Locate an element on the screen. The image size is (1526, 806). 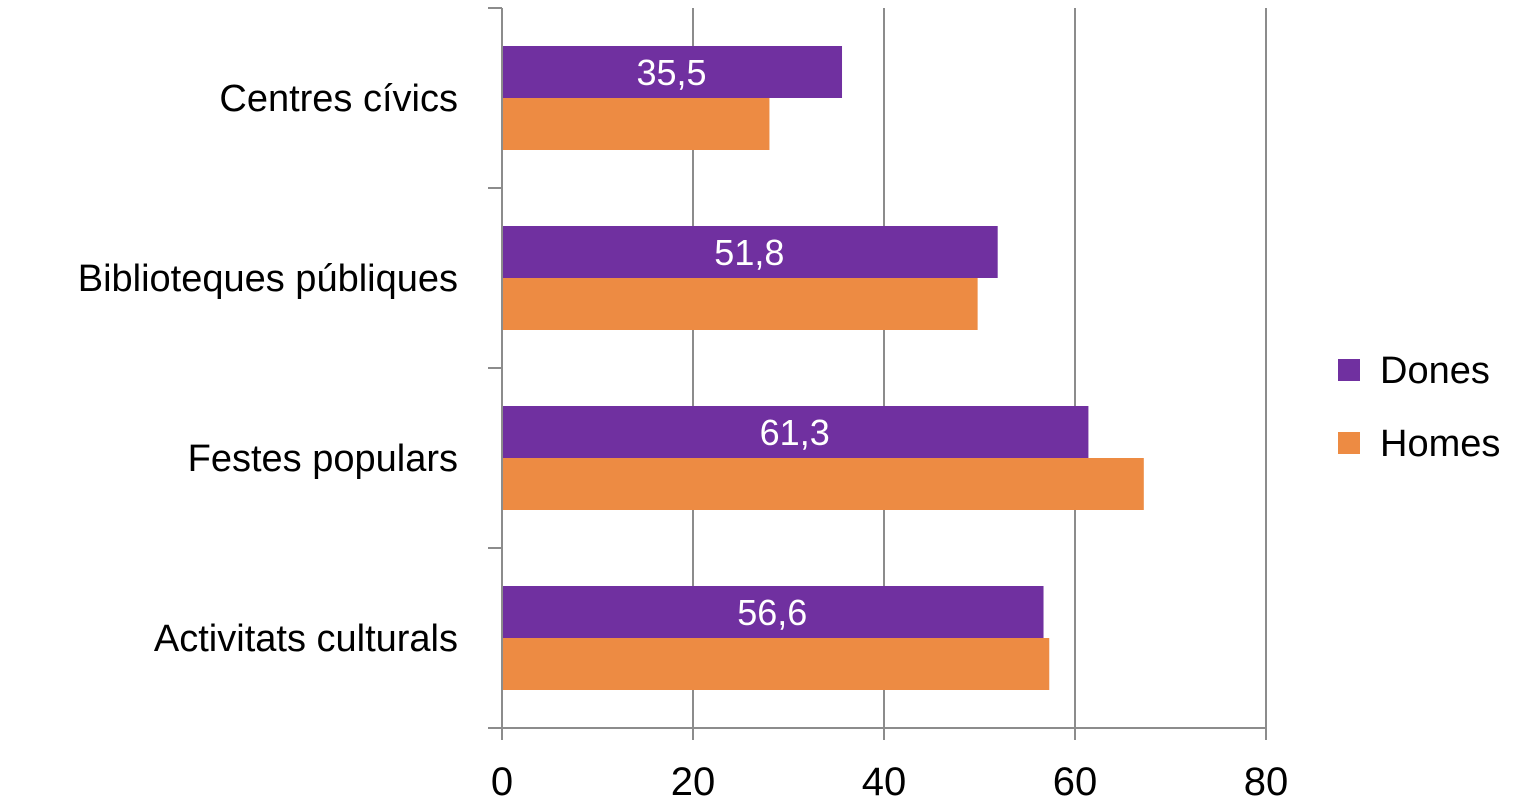
data-label: 56,6 is located at coordinates (772, 612).